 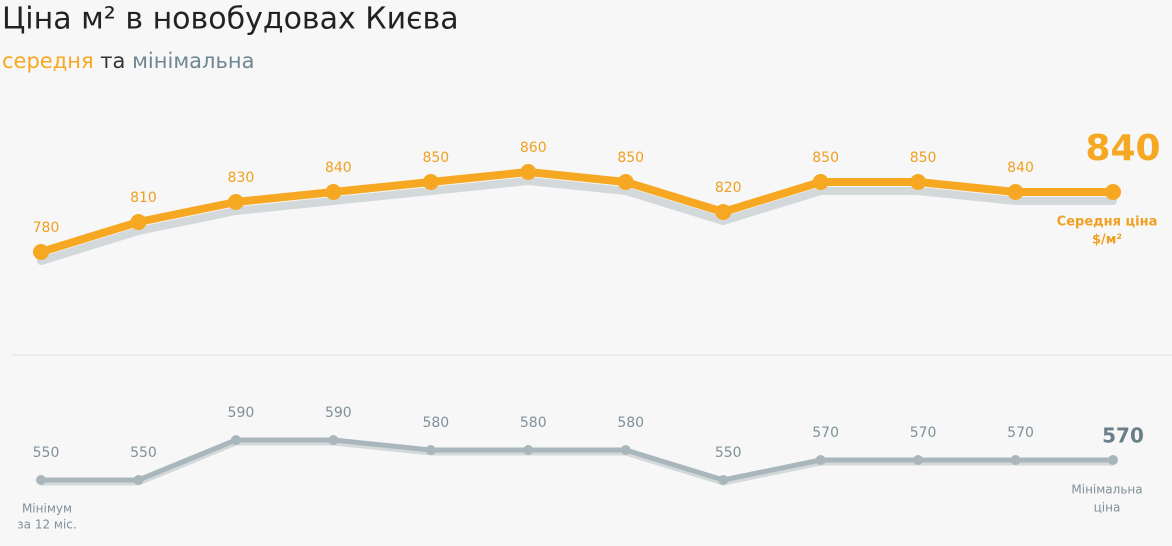 What do you see at coordinates (112, 61) in the screenshot?
I see `subtitle-and: та` at bounding box center [112, 61].